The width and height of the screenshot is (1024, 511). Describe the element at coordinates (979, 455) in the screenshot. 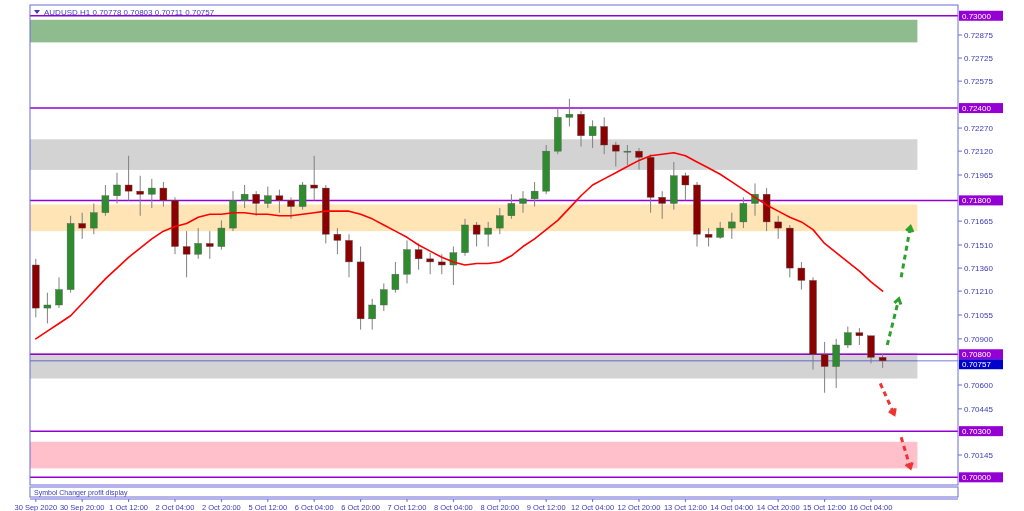

I see `y-tick-label: 0.70145` at that location.